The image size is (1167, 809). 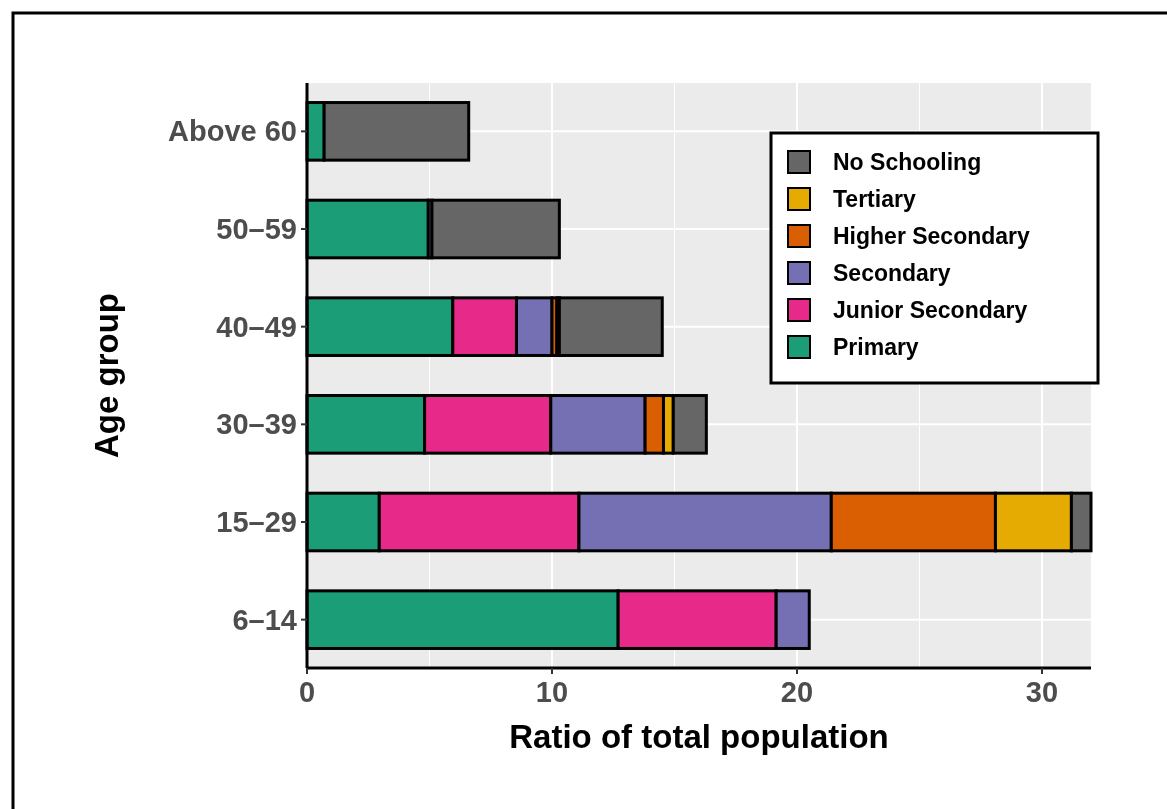 I want to click on y-tick-label: 50–59, so click(x=256, y=229).